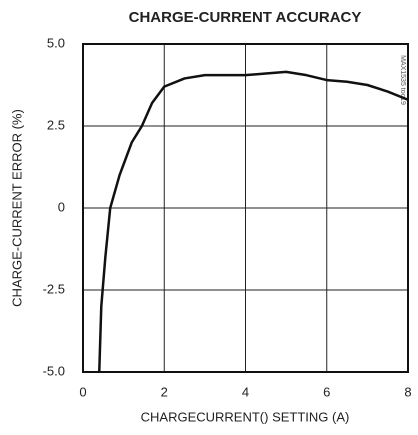  Describe the element at coordinates (245, 416) in the screenshot. I see `x-axis-label: CHARGECURRENT() SETTING (A)` at that location.